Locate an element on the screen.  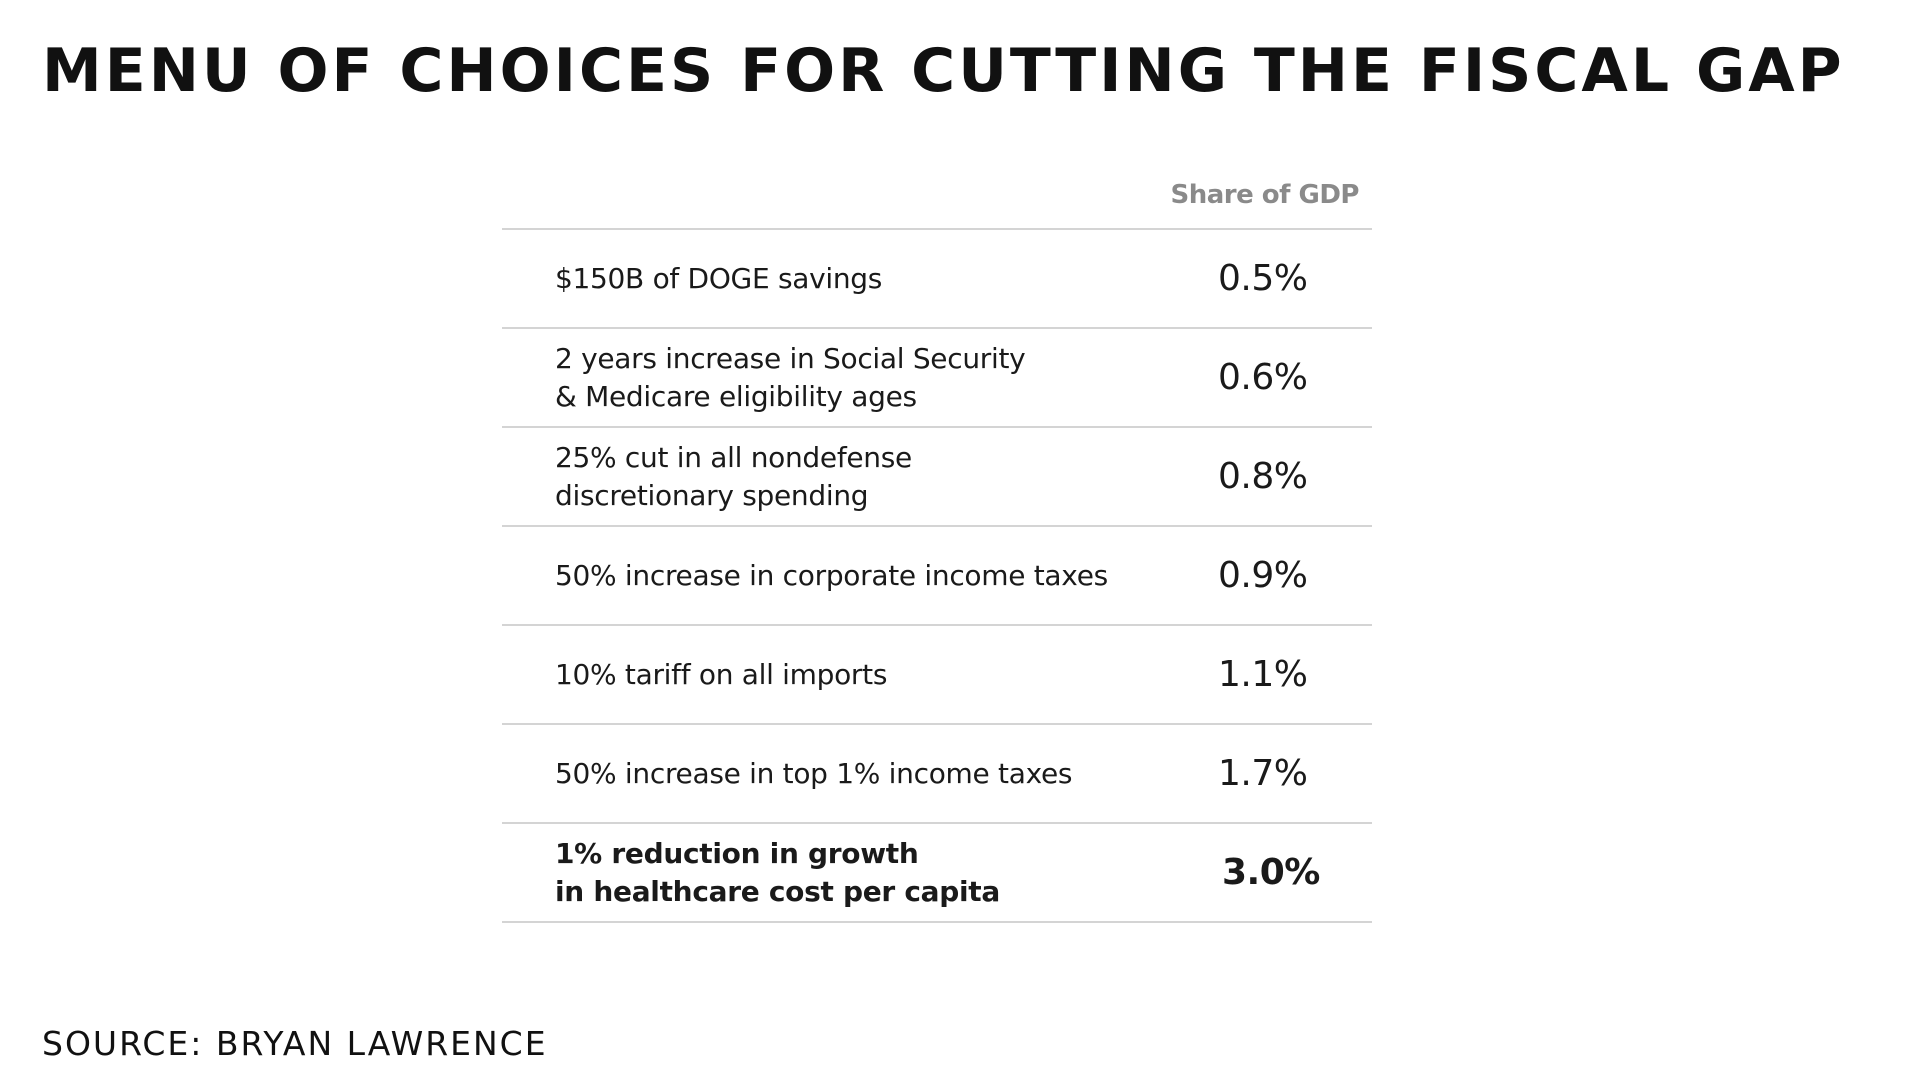
table-row: 10% tariff on all imports 1.1% is located at coordinates (937, 675).